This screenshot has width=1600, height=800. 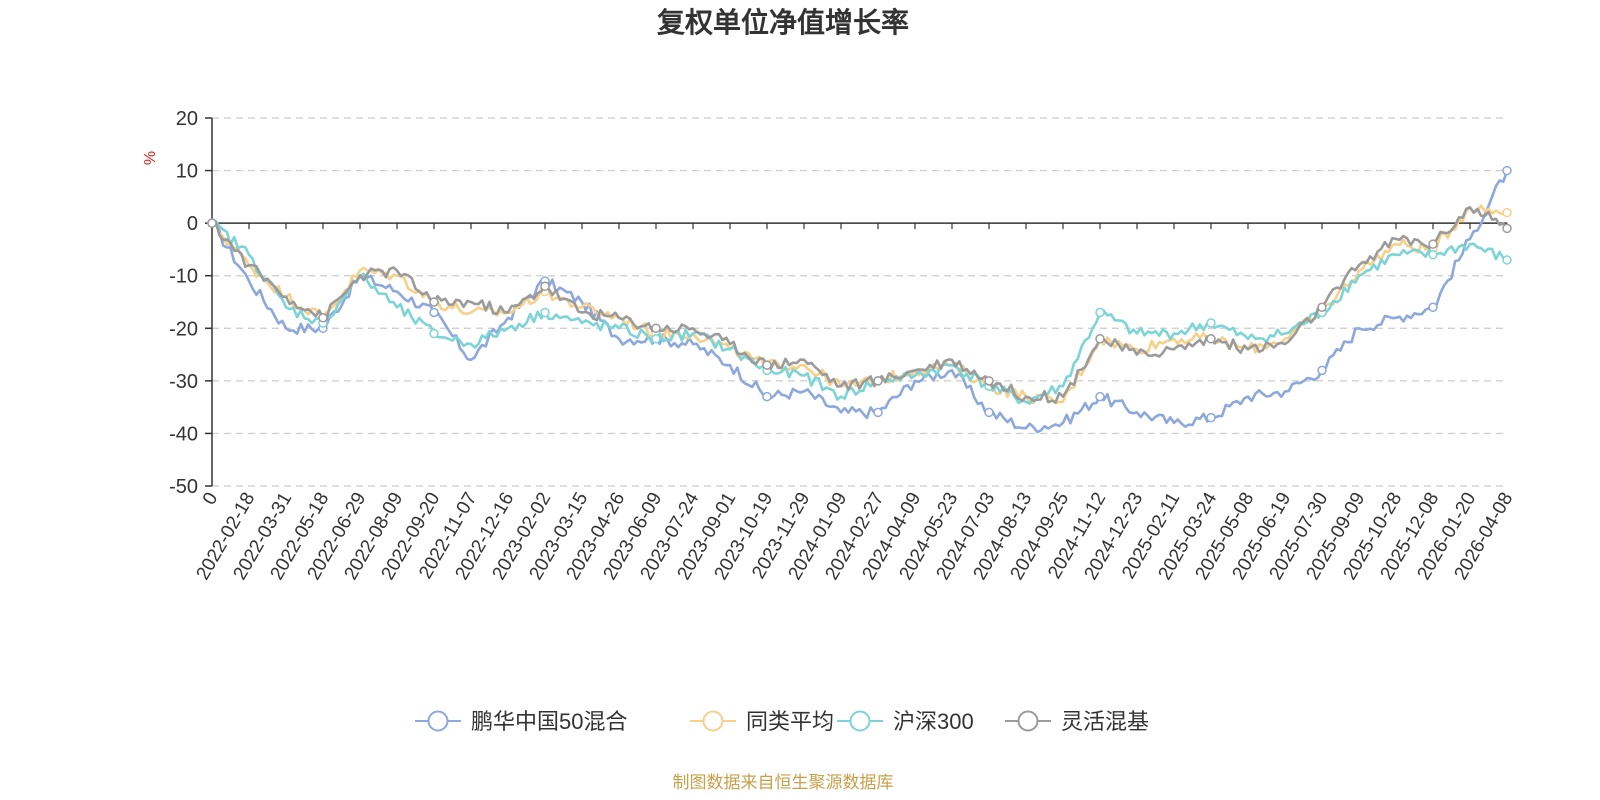 I want to click on y-tick-label: 20, so click(x=187, y=119).